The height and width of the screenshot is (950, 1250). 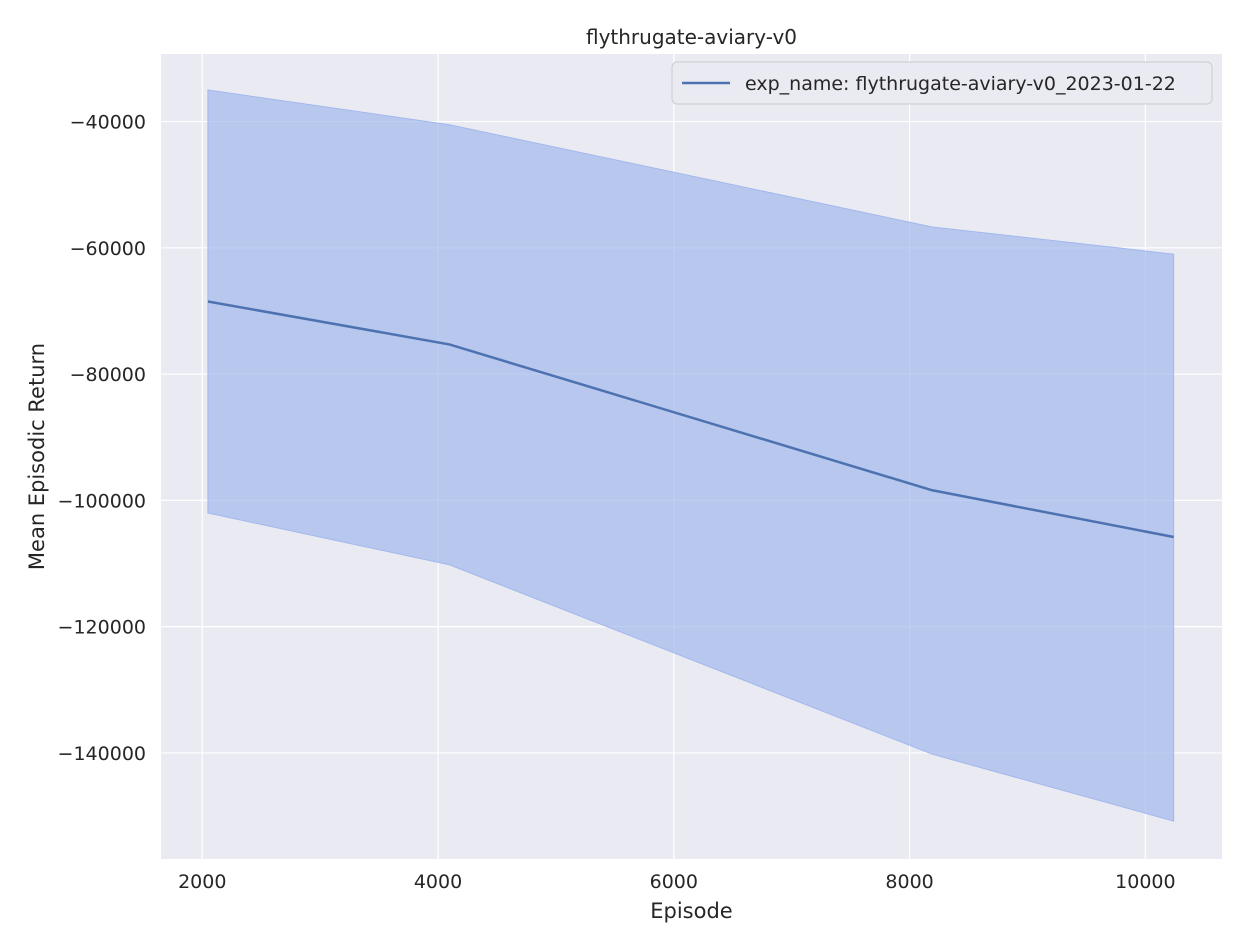 I want to click on y-tick-label: −140000, so click(x=102, y=754).